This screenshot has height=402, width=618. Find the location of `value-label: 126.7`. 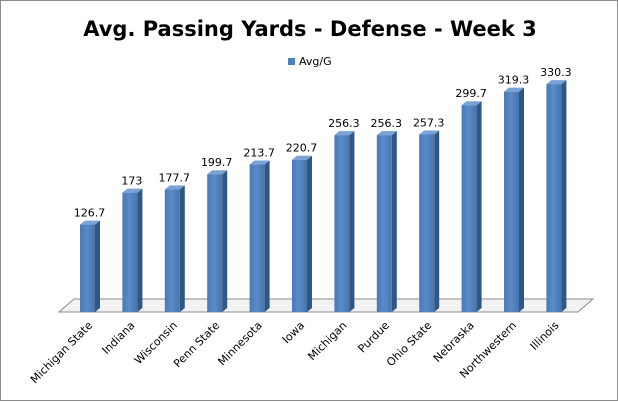

value-label: 126.7 is located at coordinates (90, 213).